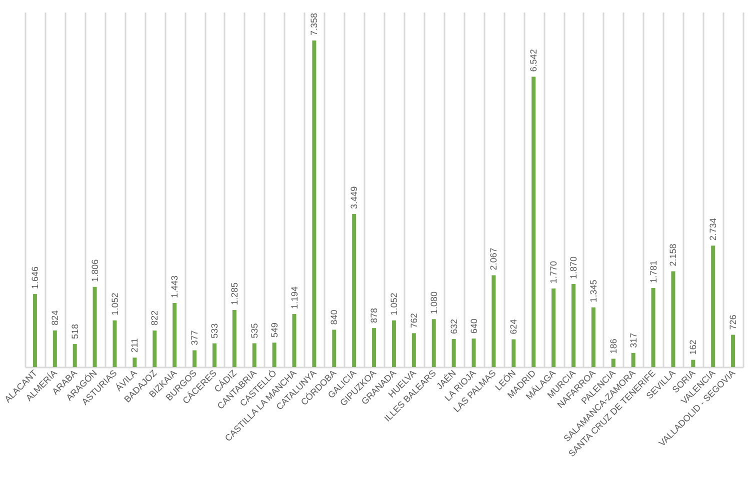 The image size is (753, 499). Describe the element at coordinates (155, 318) in the screenshot. I see `data-label: 822` at that location.